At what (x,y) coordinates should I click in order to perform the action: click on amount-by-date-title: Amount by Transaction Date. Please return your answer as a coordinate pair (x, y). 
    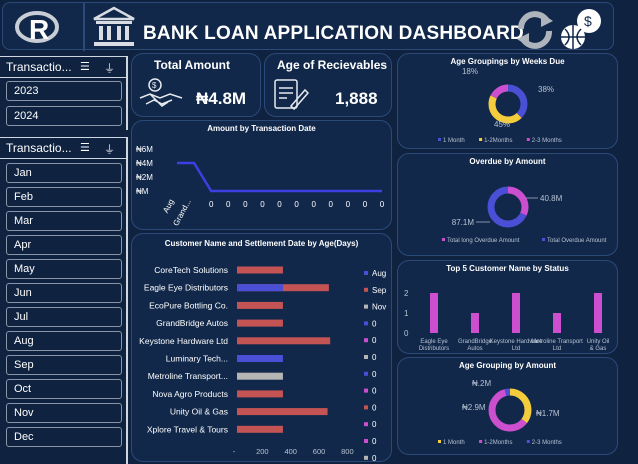
    Looking at the image, I should click on (261, 128).